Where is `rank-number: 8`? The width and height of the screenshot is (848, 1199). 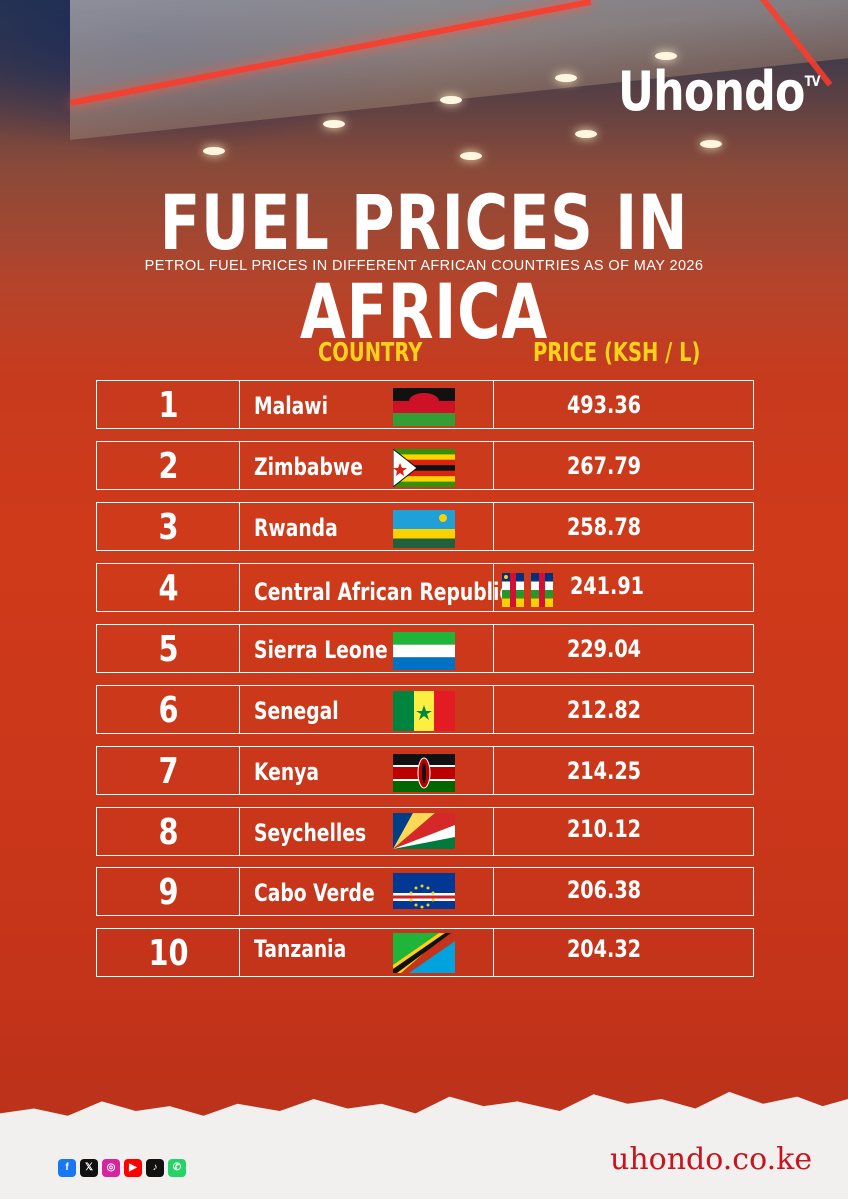
rank-number: 8 is located at coordinates (168, 832).